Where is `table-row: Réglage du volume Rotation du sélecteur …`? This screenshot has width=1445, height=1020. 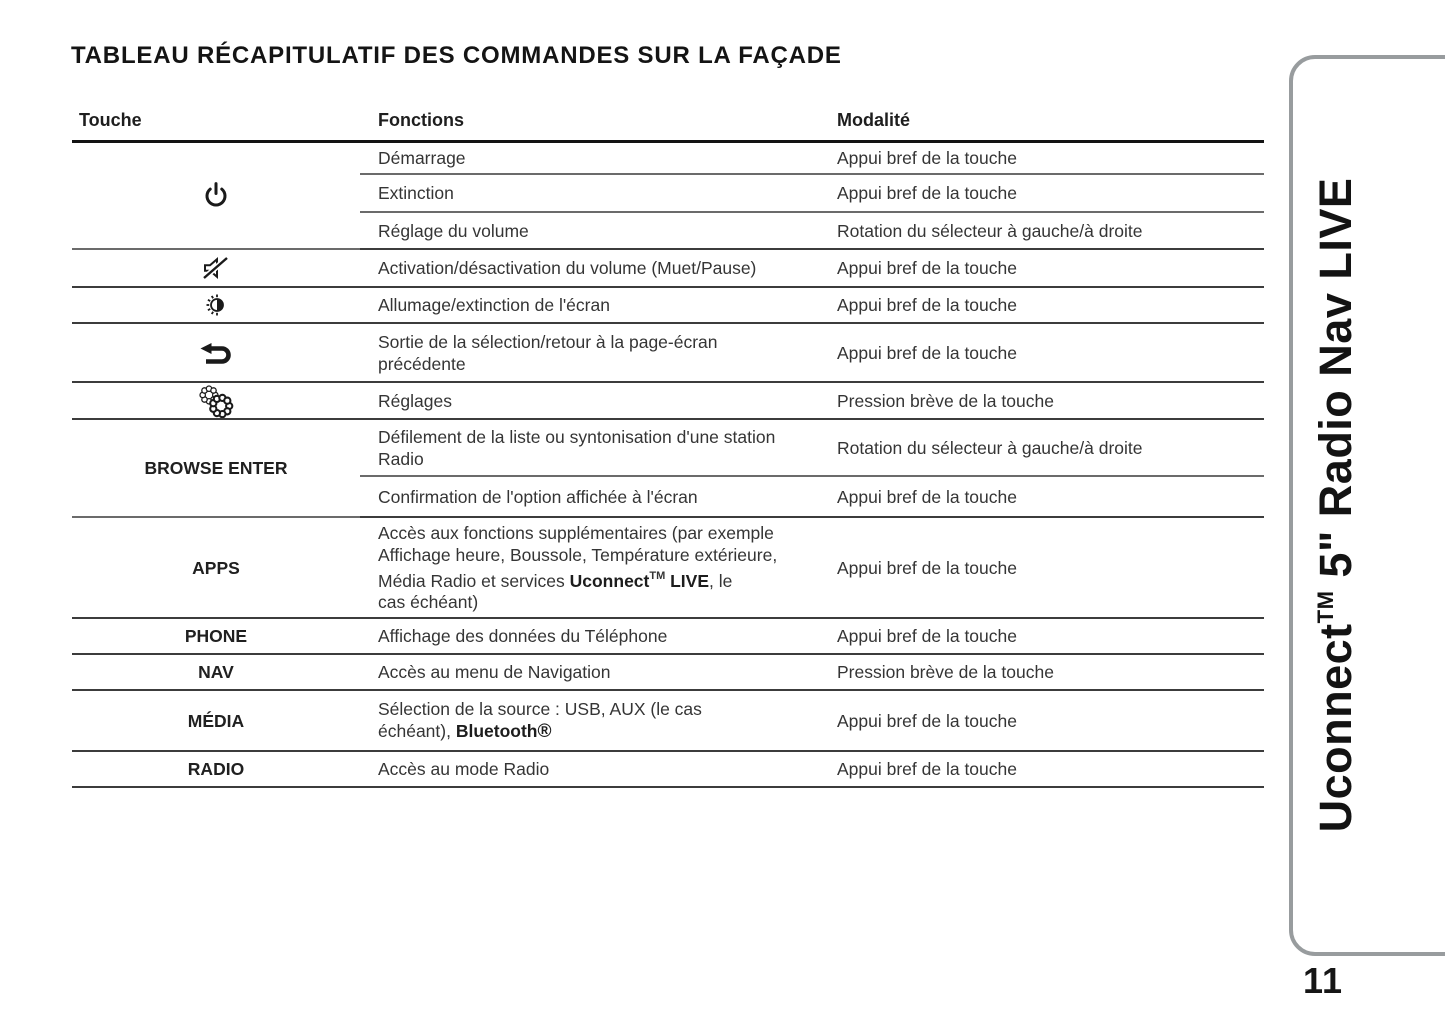 table-row: Réglage du volume Rotation du sélecteur … is located at coordinates (668, 231).